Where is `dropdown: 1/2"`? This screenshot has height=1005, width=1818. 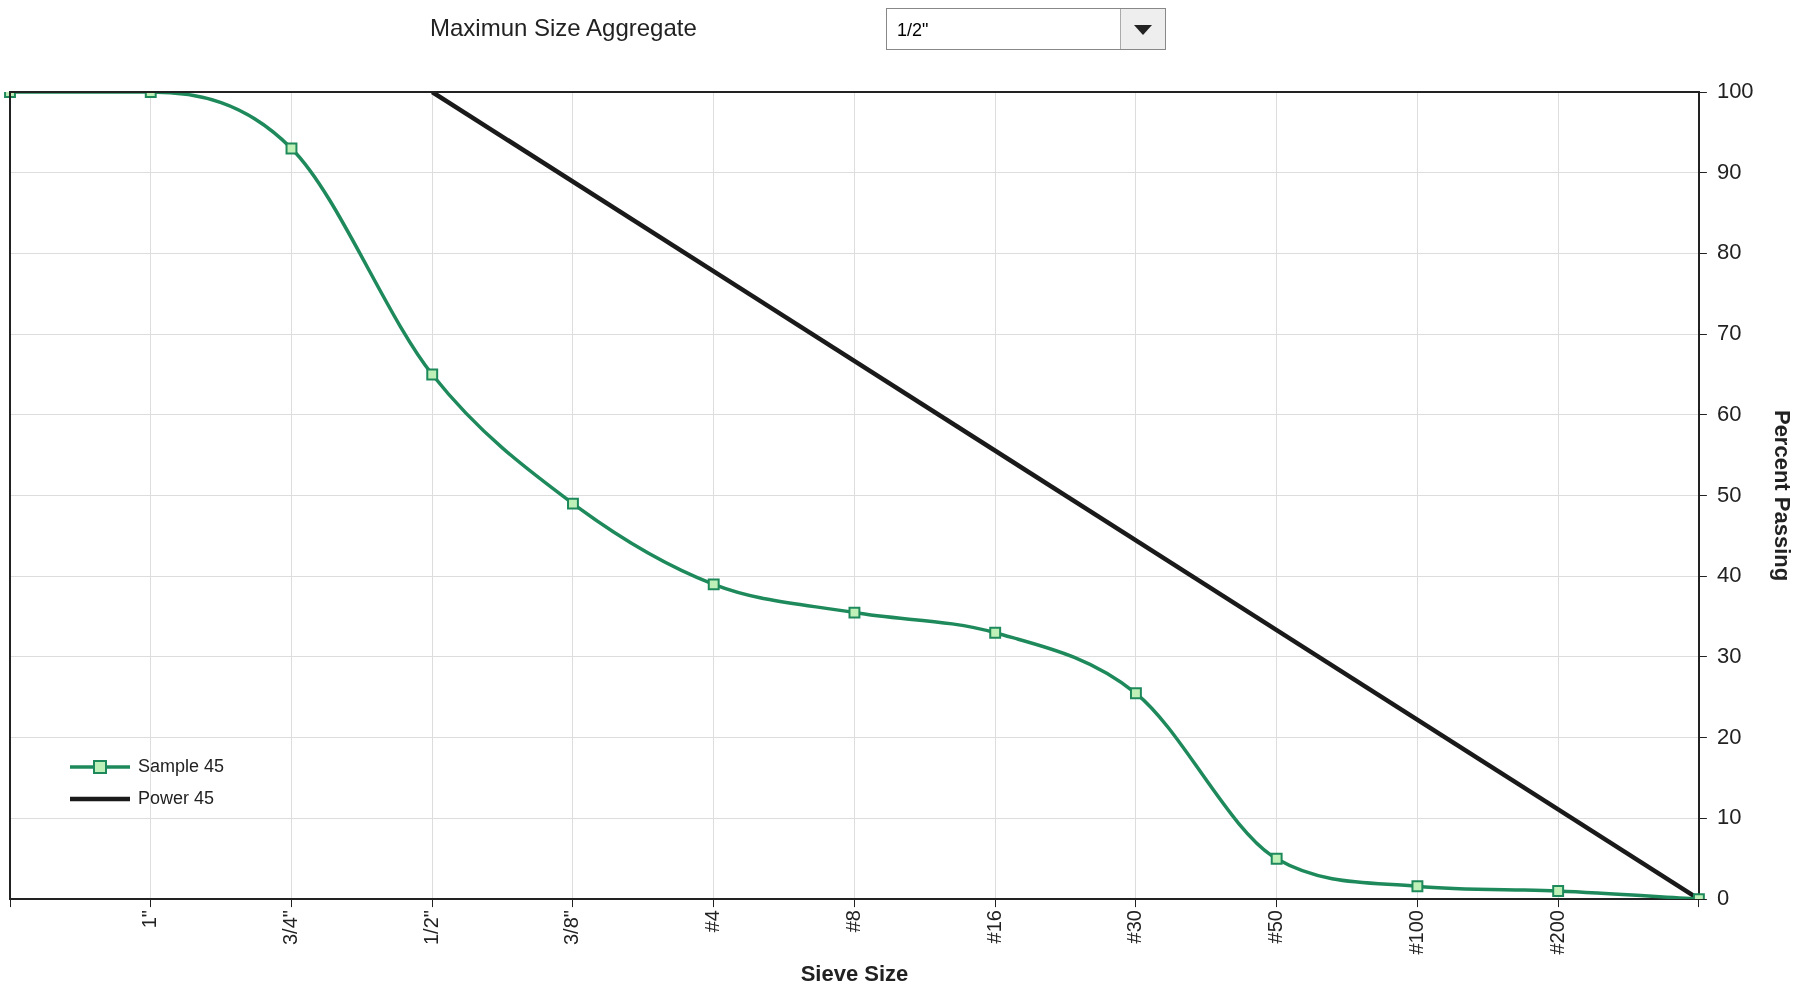
dropdown: 1/2" is located at coordinates (1026, 29).